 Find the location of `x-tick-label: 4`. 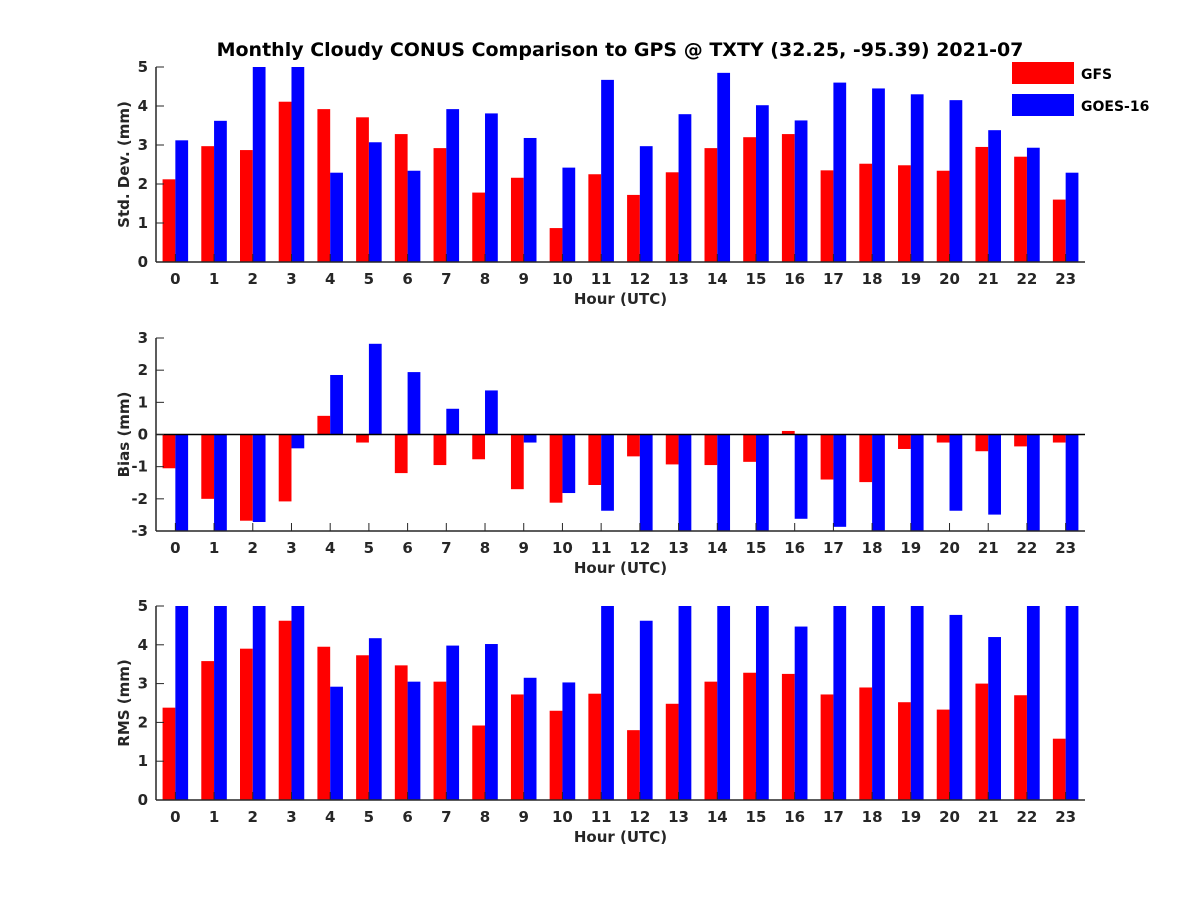

x-tick-label: 4 is located at coordinates (330, 279).